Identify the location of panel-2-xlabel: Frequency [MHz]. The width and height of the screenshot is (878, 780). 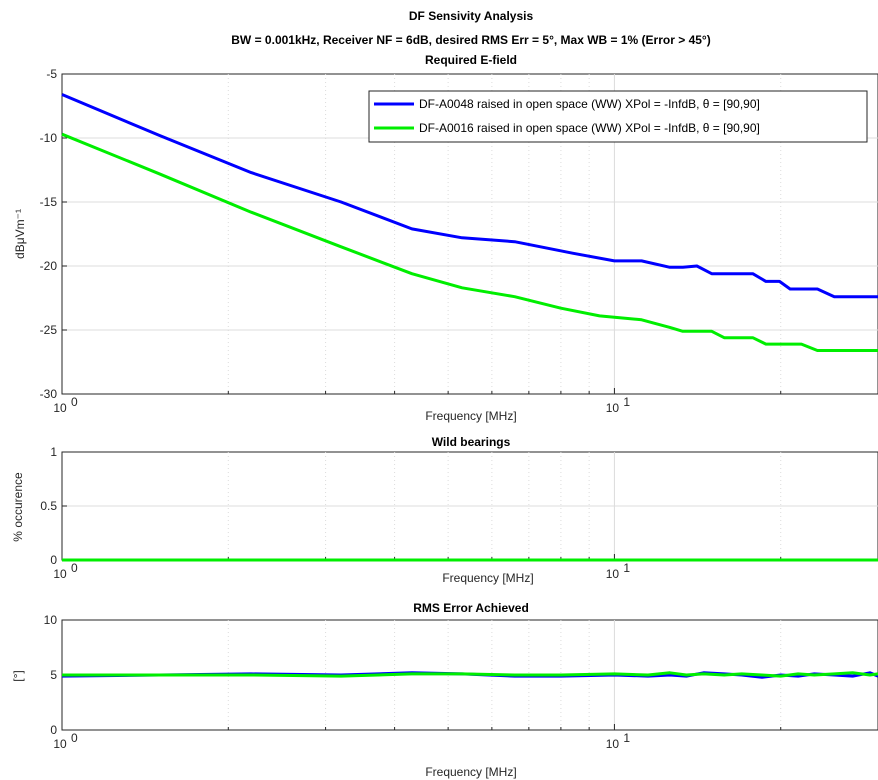
(487, 578).